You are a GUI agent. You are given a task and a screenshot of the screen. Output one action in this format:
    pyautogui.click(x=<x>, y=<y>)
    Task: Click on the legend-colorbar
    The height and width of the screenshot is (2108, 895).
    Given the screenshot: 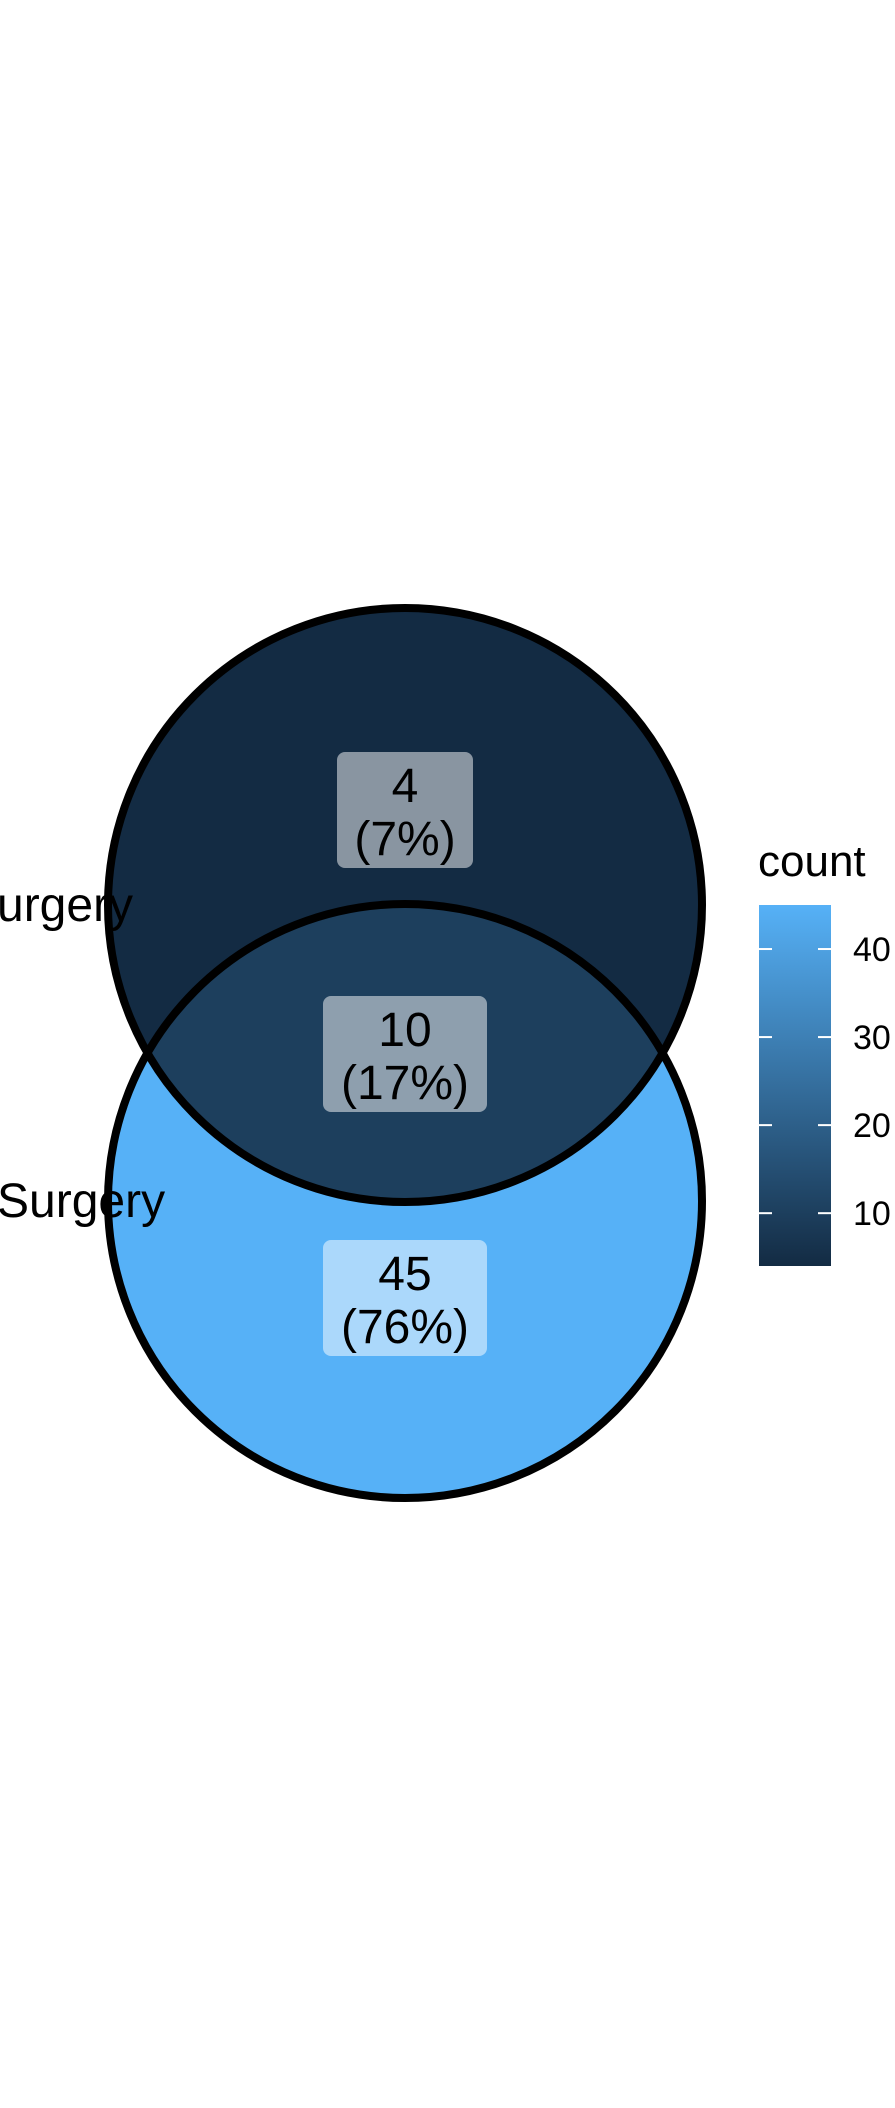 What is the action you would take?
    pyautogui.click(x=795, y=1085)
    